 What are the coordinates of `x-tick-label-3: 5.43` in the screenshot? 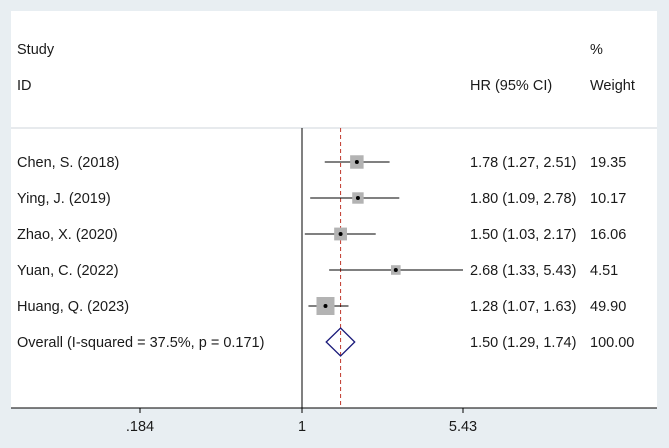 It's located at (463, 427).